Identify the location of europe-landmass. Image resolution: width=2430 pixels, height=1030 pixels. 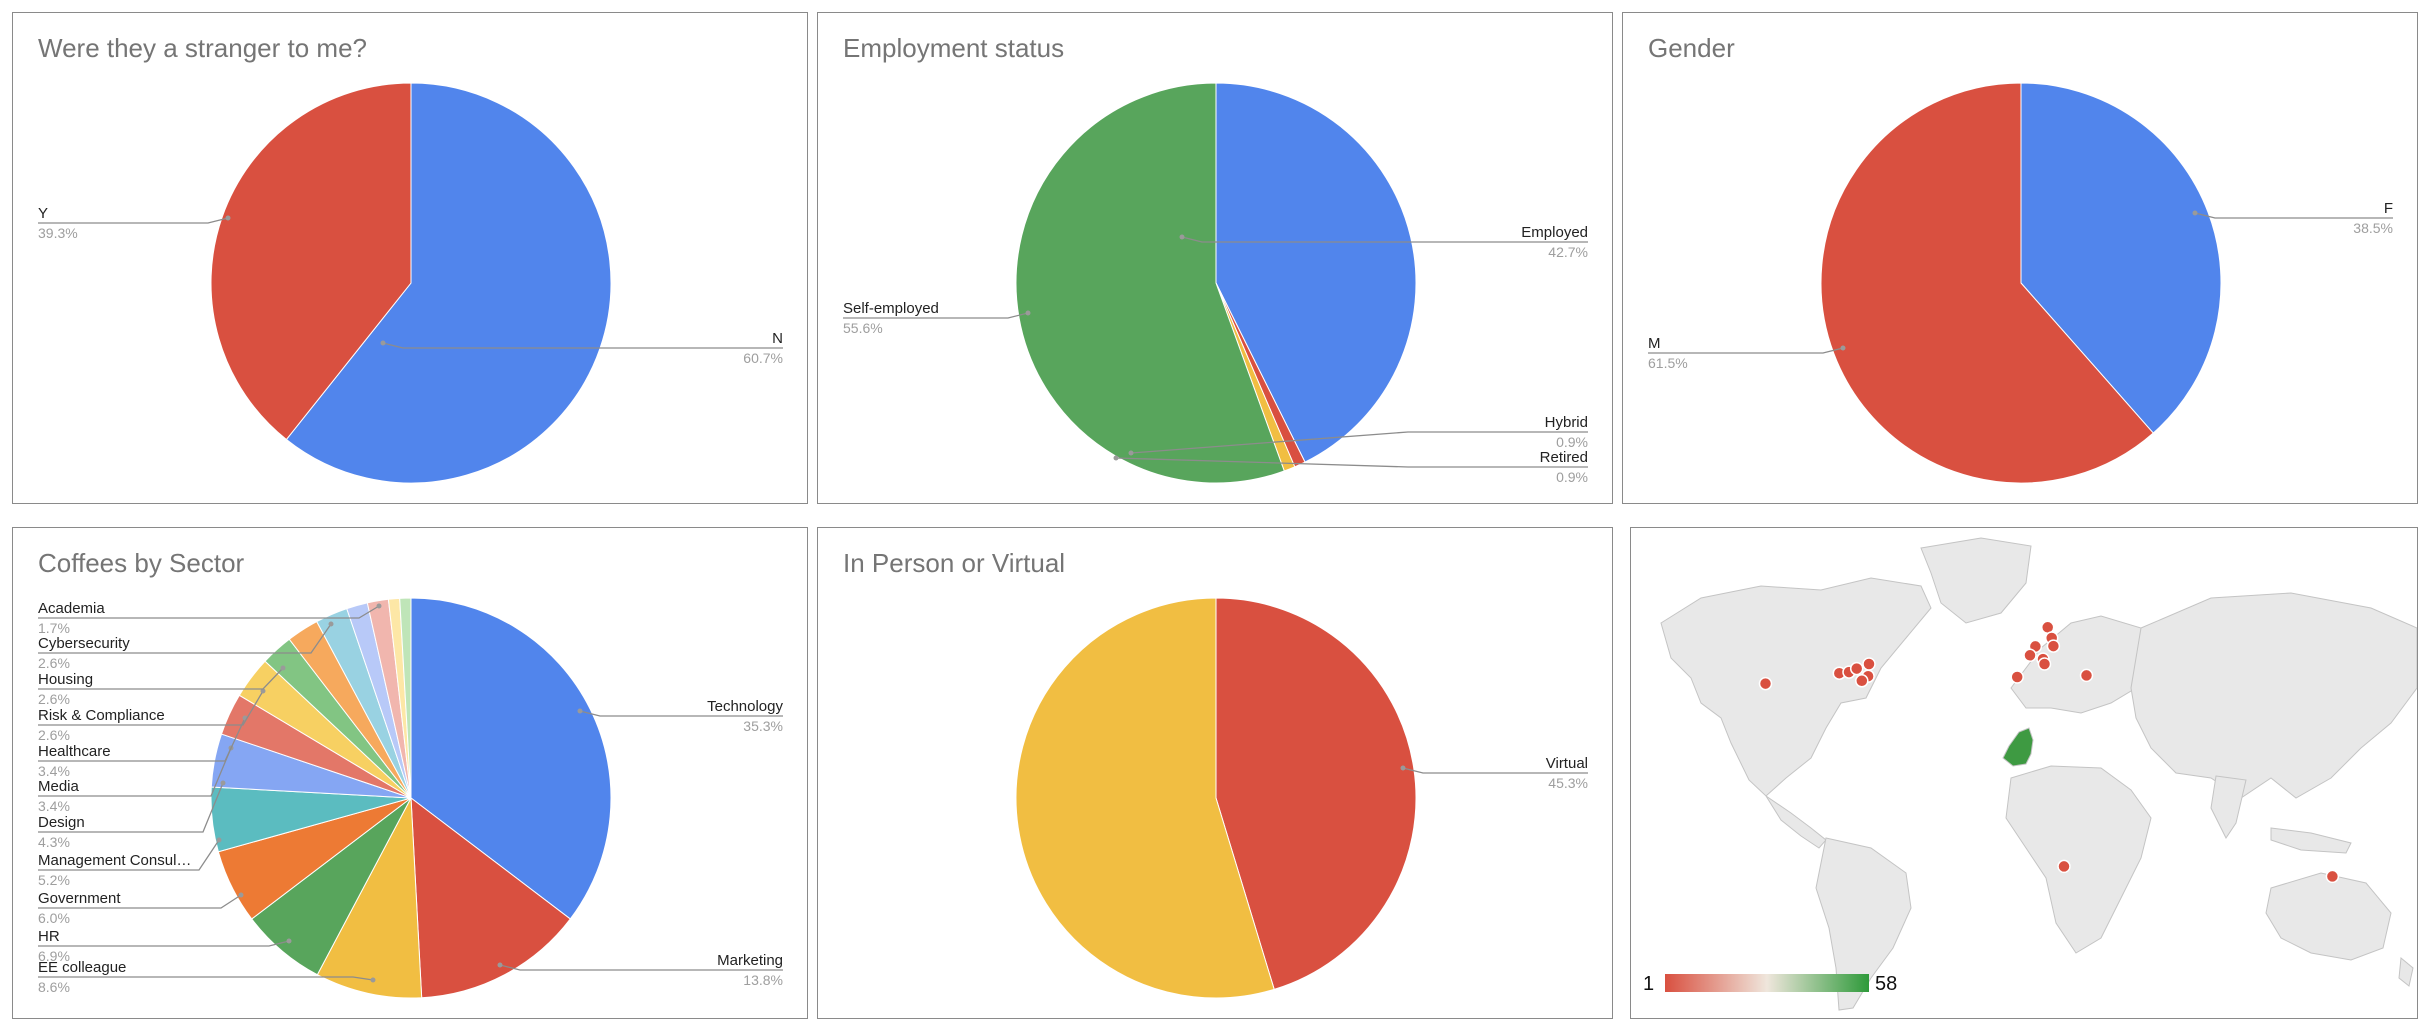
(2081, 664).